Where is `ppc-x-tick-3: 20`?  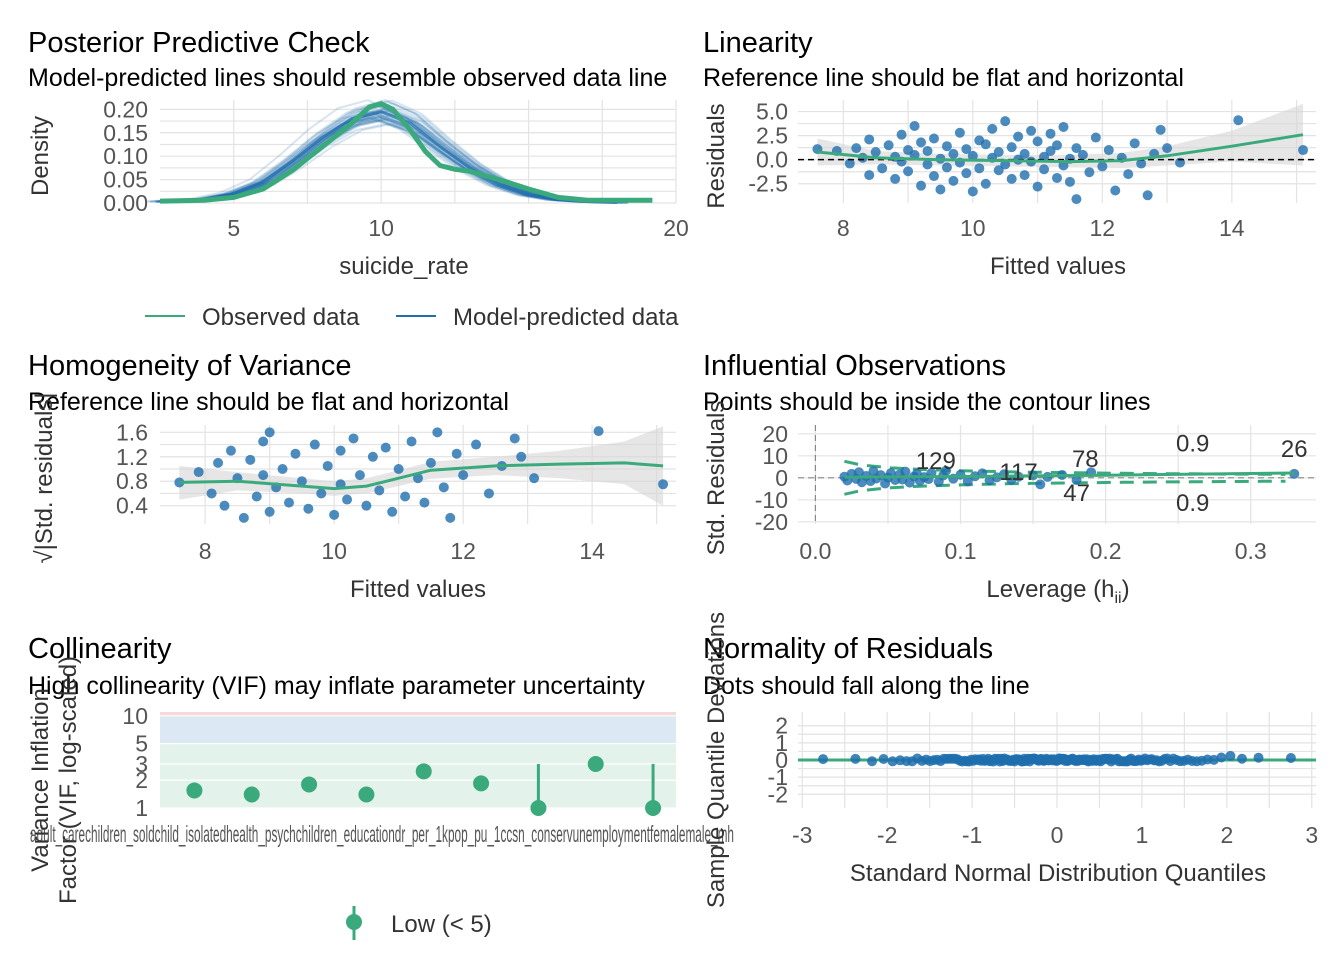 ppc-x-tick-3: 20 is located at coordinates (676, 228).